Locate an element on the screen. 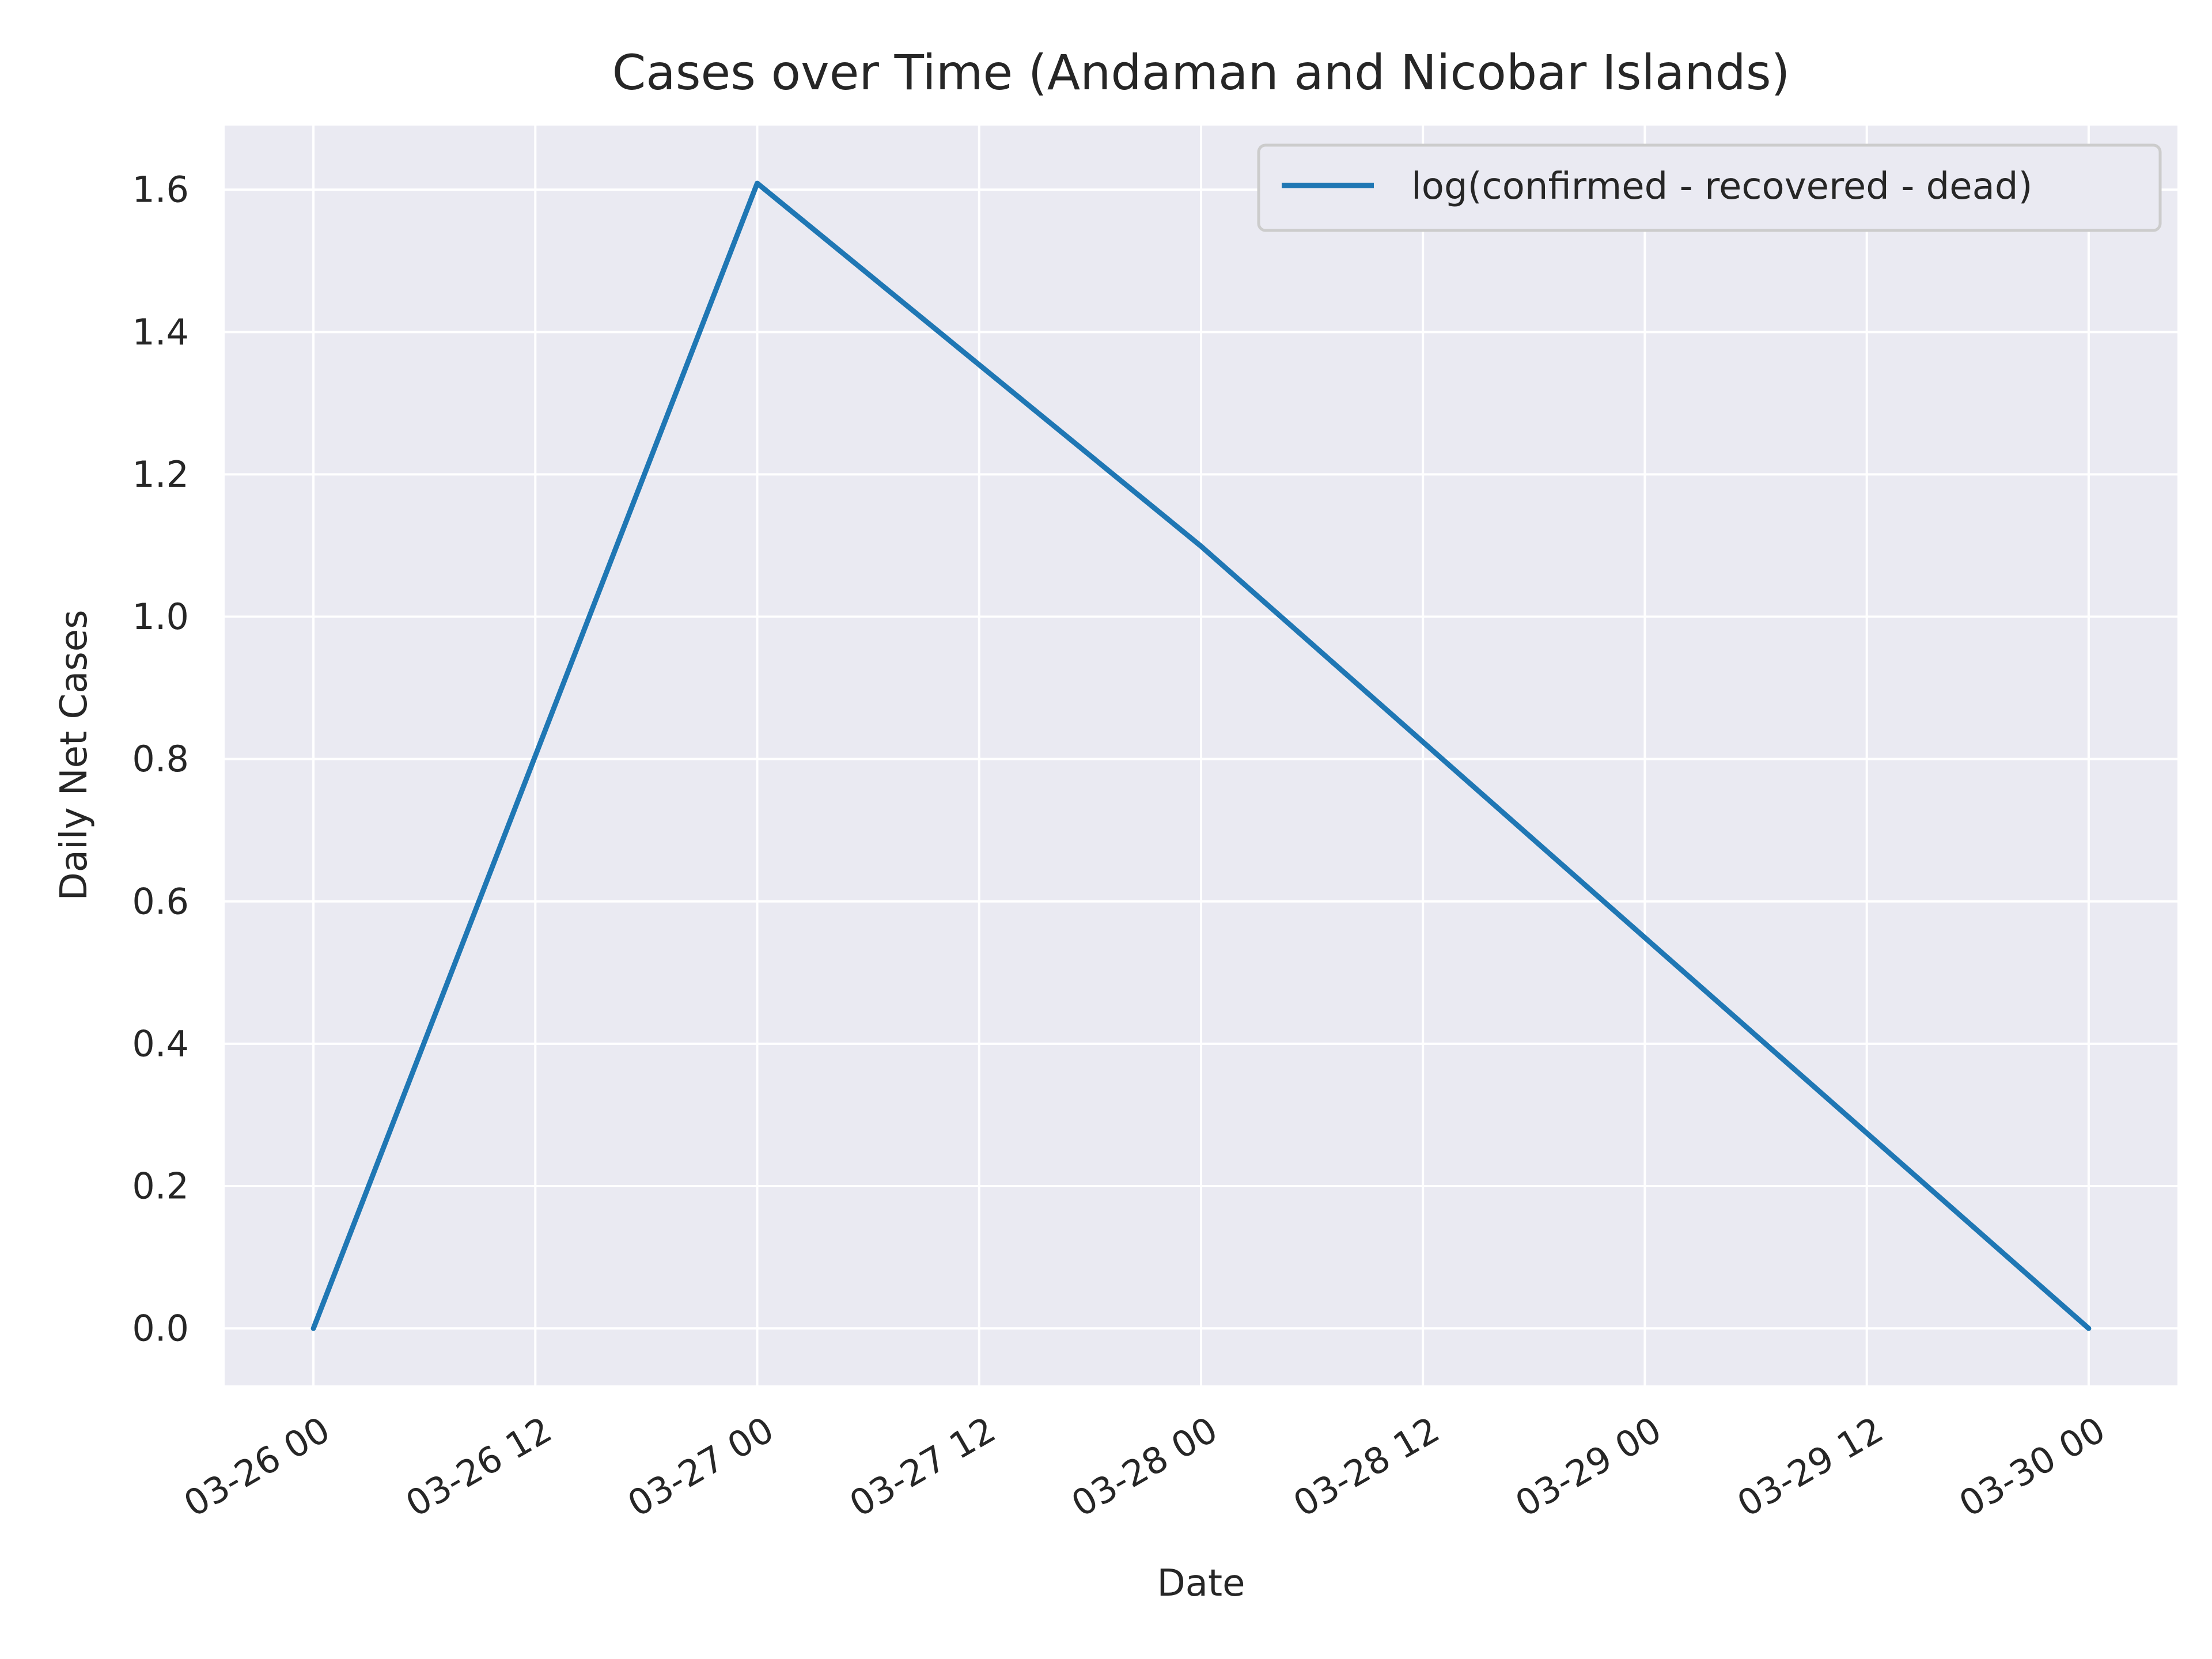 This screenshot has height=1659, width=2212. legend-box is located at coordinates (1709, 187).